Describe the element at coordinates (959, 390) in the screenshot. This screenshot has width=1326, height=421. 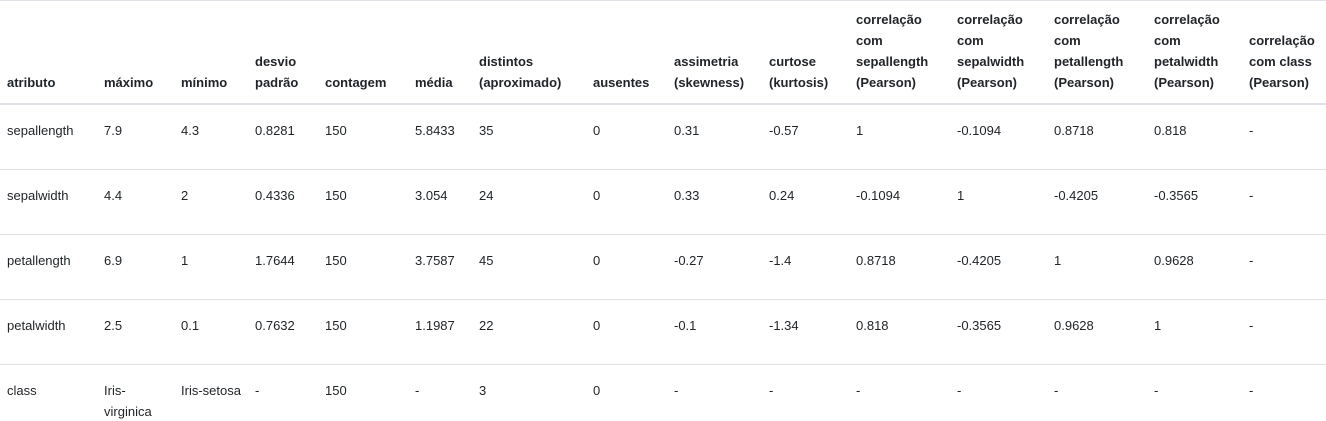
I see `cell-corr-sepalwidth: -` at that location.